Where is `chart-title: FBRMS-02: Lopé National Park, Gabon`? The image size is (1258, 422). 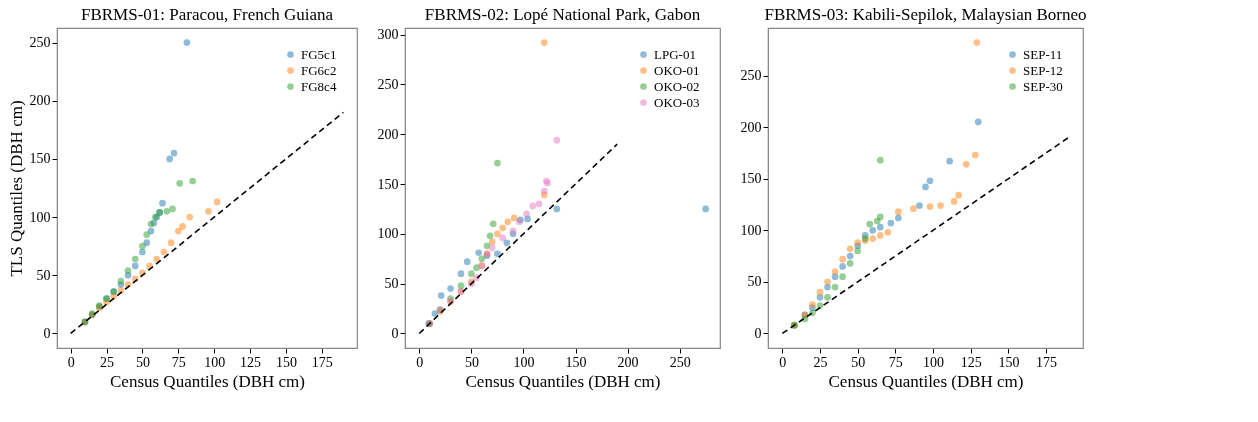 chart-title: FBRMS-02: Lopé National Park, Gabon is located at coordinates (562, 14).